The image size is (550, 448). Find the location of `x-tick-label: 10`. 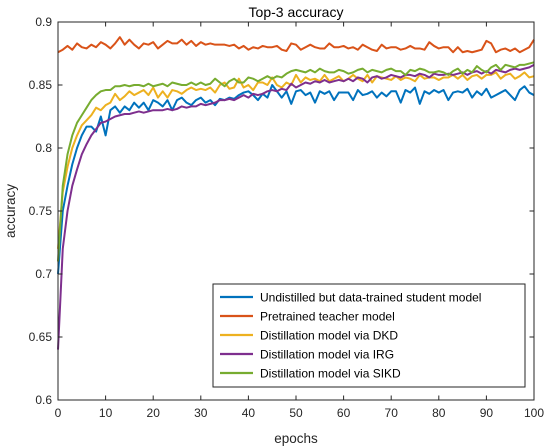

x-tick-label: 10 is located at coordinates (106, 413).